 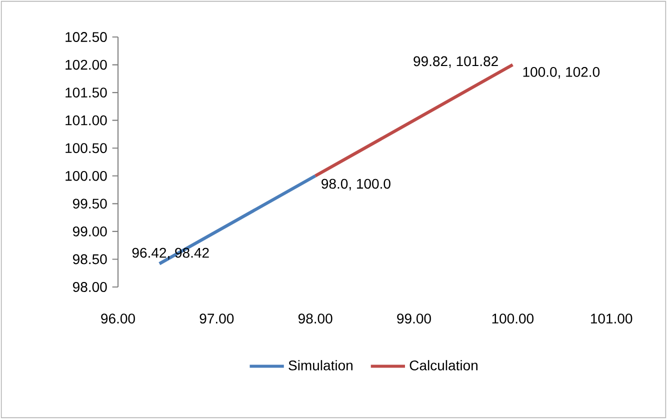 What do you see at coordinates (414, 319) in the screenshot?
I see `x-tick-label: 99.00` at bounding box center [414, 319].